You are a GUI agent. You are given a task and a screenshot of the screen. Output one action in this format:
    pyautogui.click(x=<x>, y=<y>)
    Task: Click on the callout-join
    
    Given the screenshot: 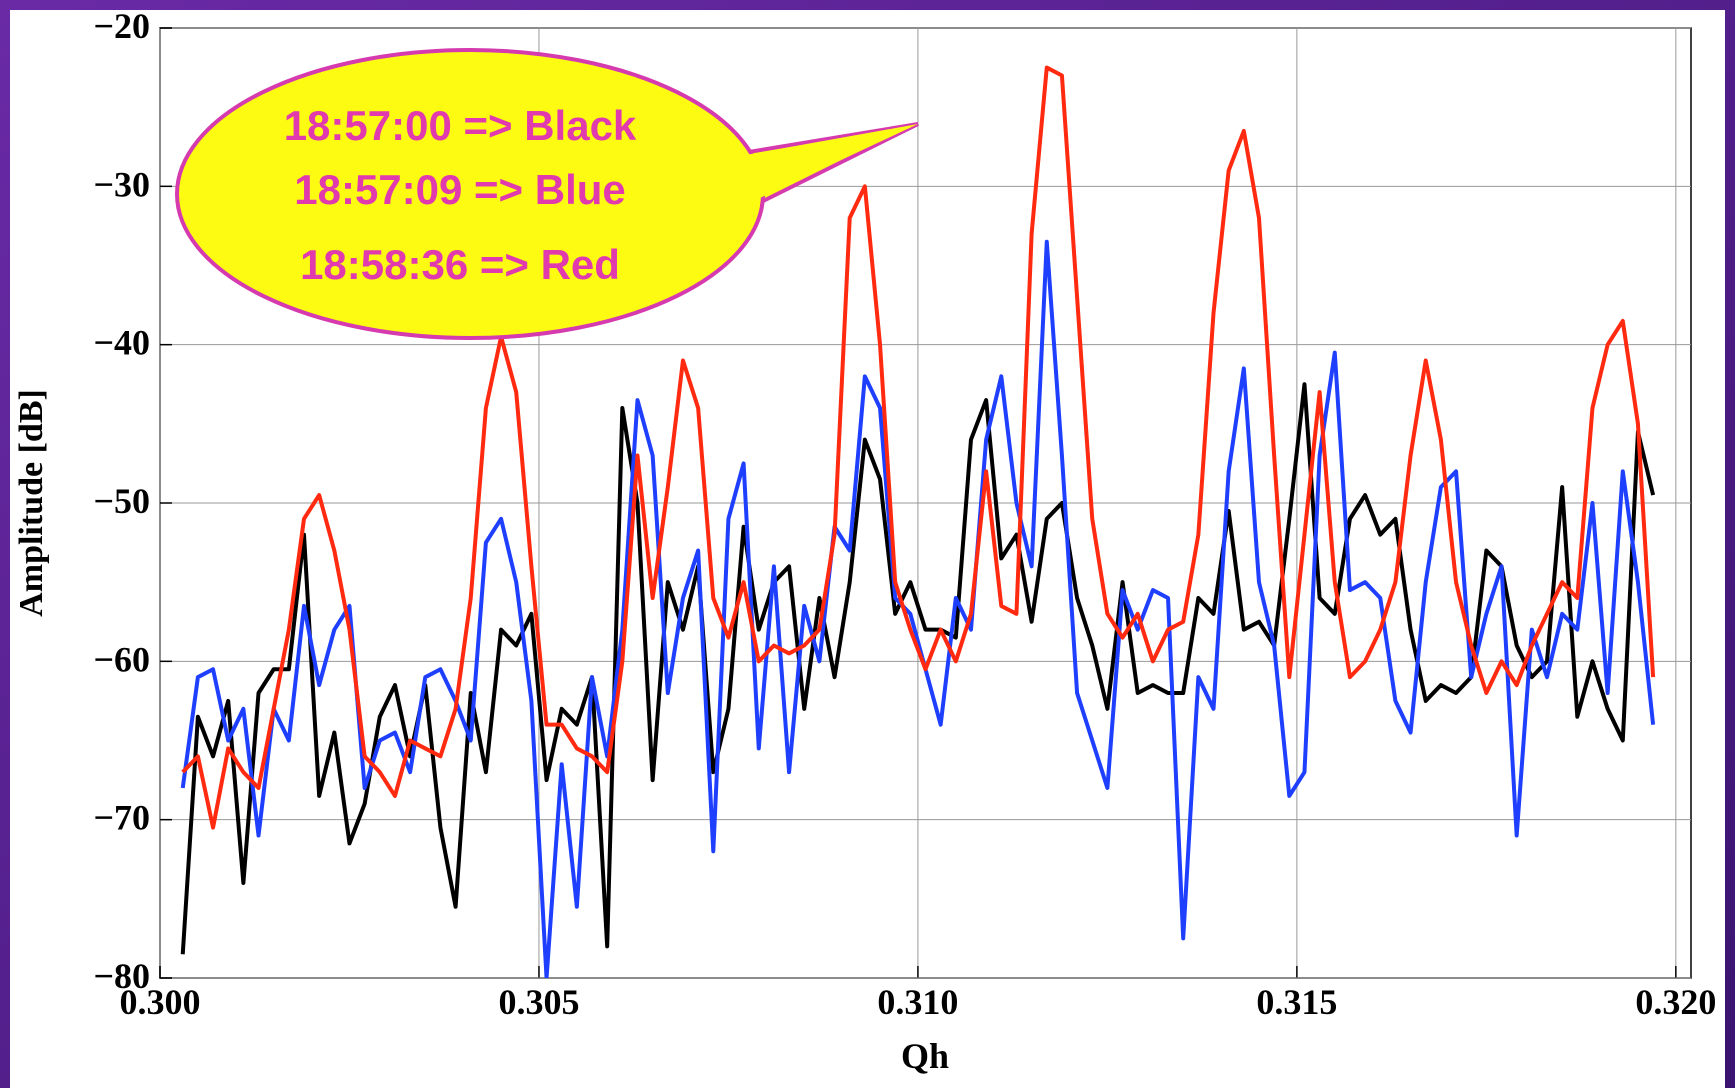 What is the action you would take?
    pyautogui.click(x=804, y=164)
    